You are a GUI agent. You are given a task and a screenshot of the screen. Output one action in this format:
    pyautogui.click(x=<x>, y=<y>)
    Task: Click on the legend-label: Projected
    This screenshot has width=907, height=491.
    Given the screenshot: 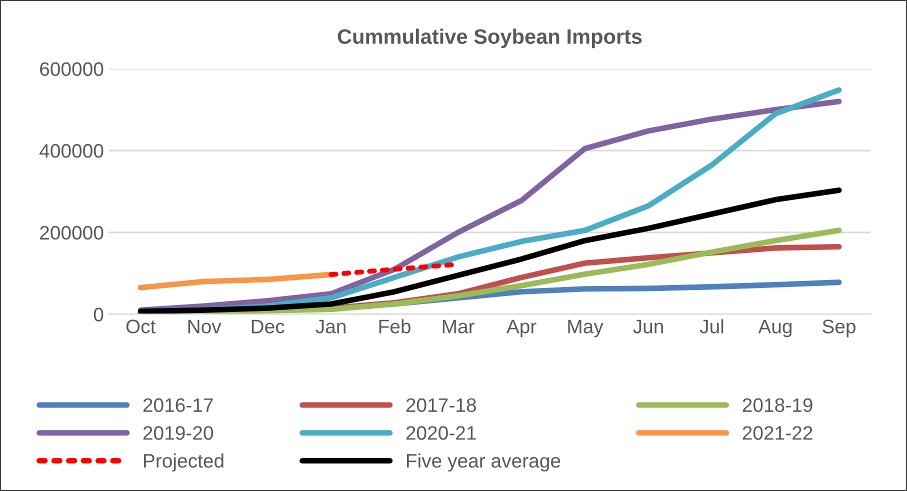 What is the action you would take?
    pyautogui.click(x=184, y=462)
    